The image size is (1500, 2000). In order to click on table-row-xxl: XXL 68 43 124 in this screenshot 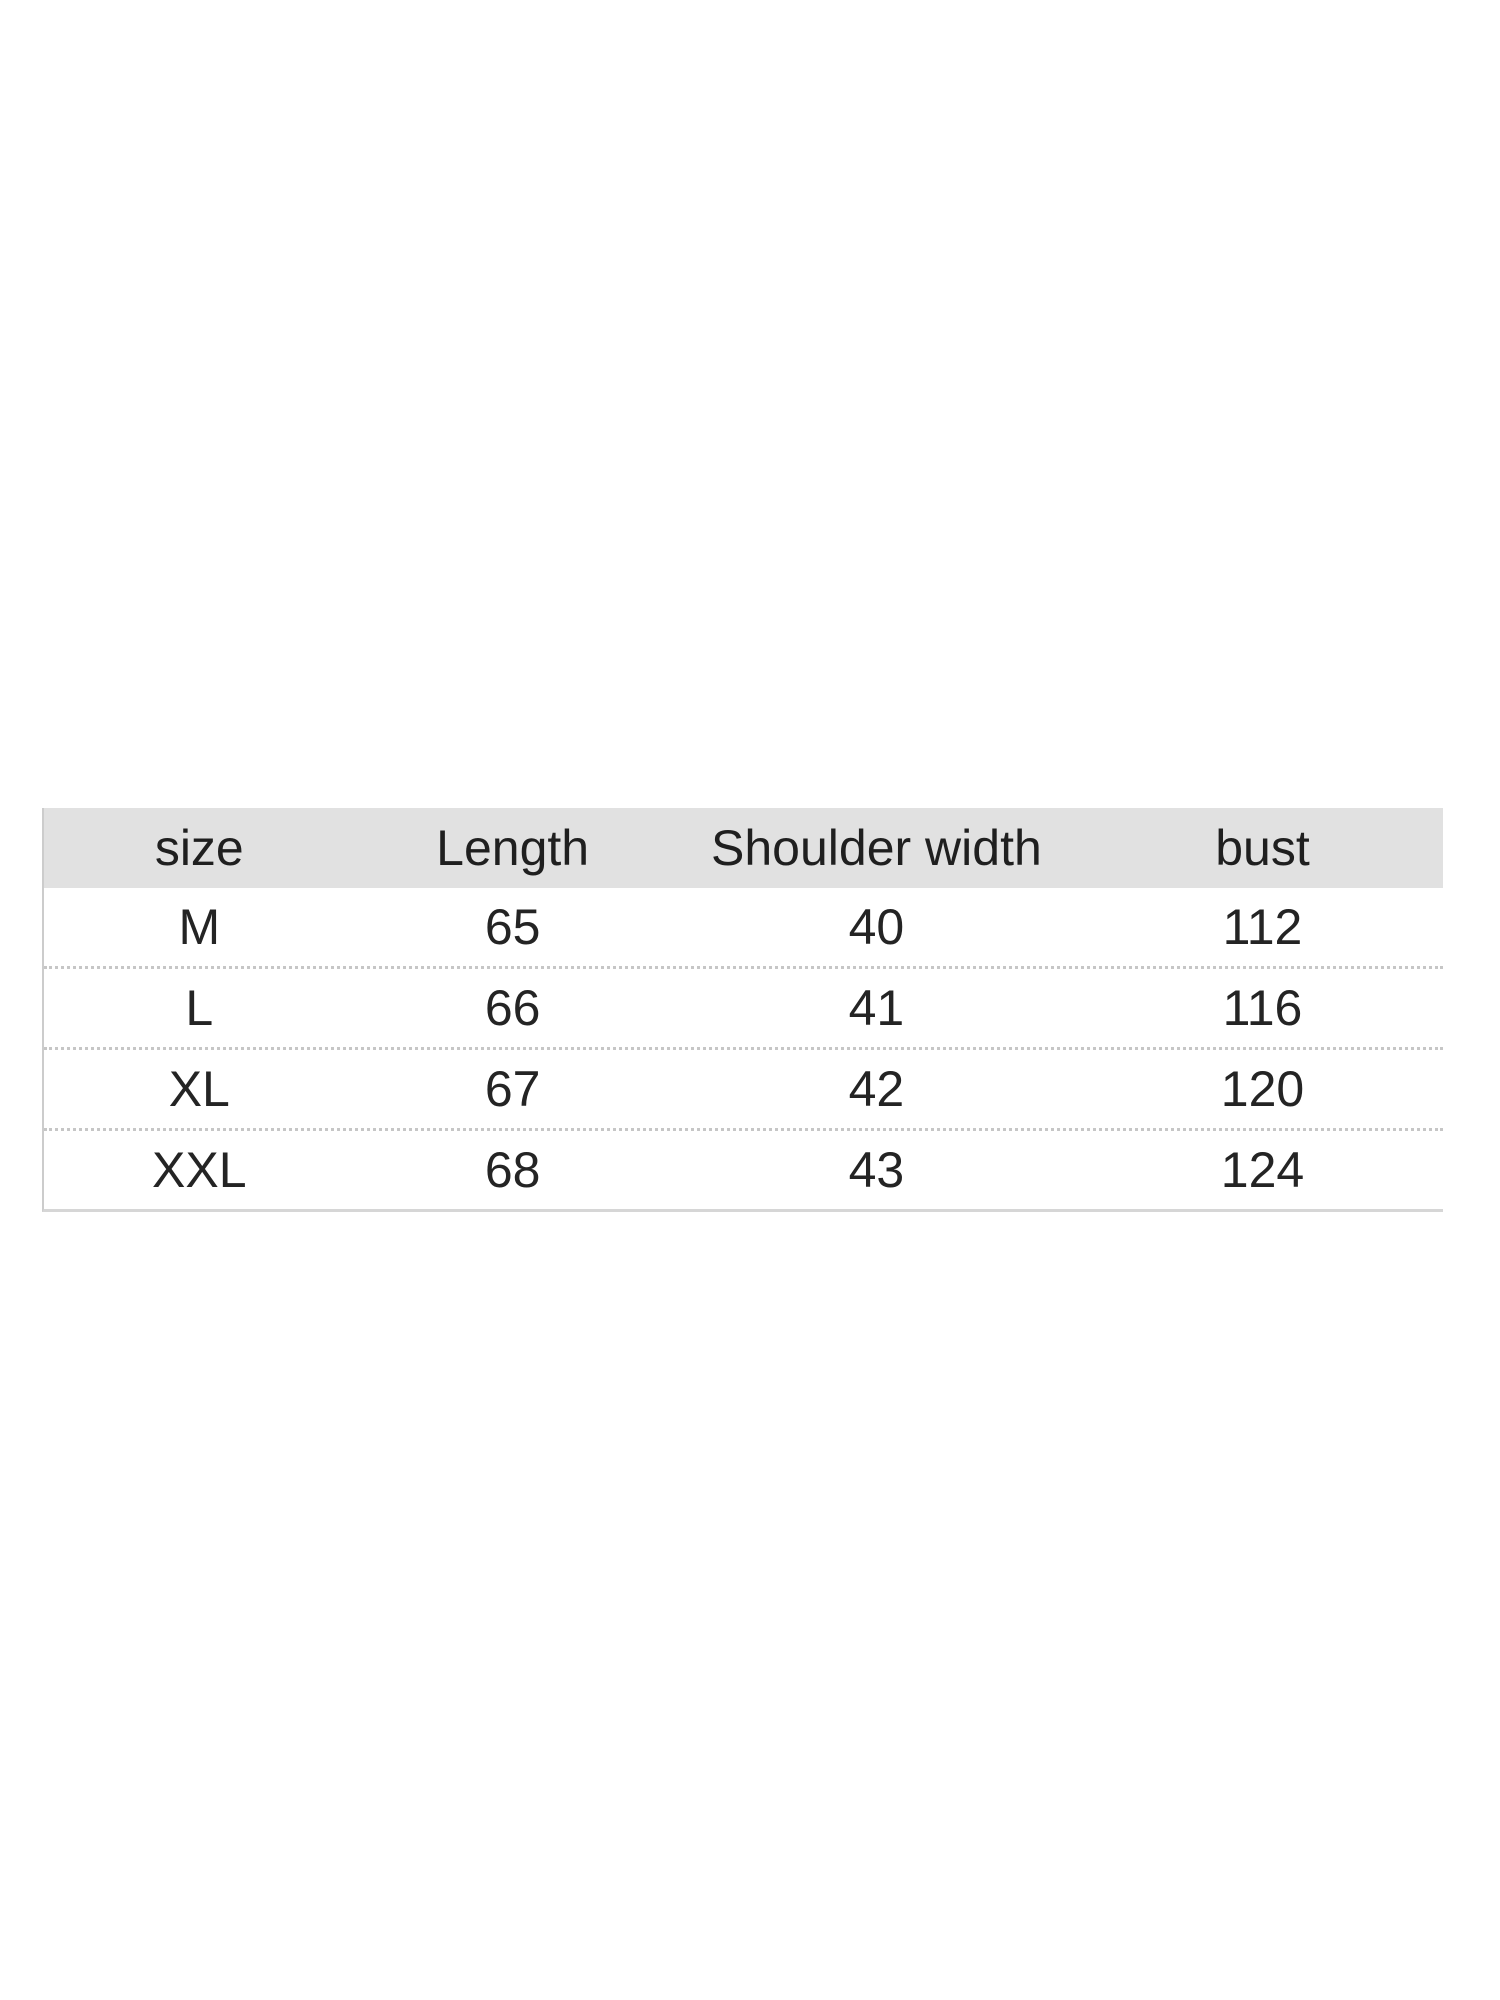, I will do `click(743, 1168)`.